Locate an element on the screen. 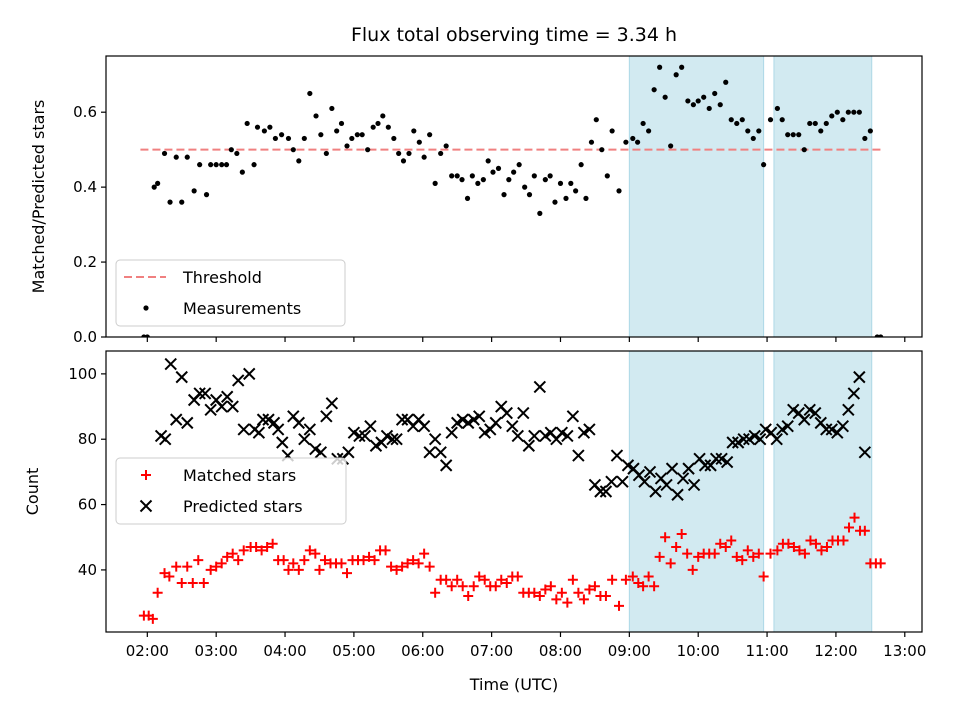  x-tick-label: 03:00 is located at coordinates (216, 651).